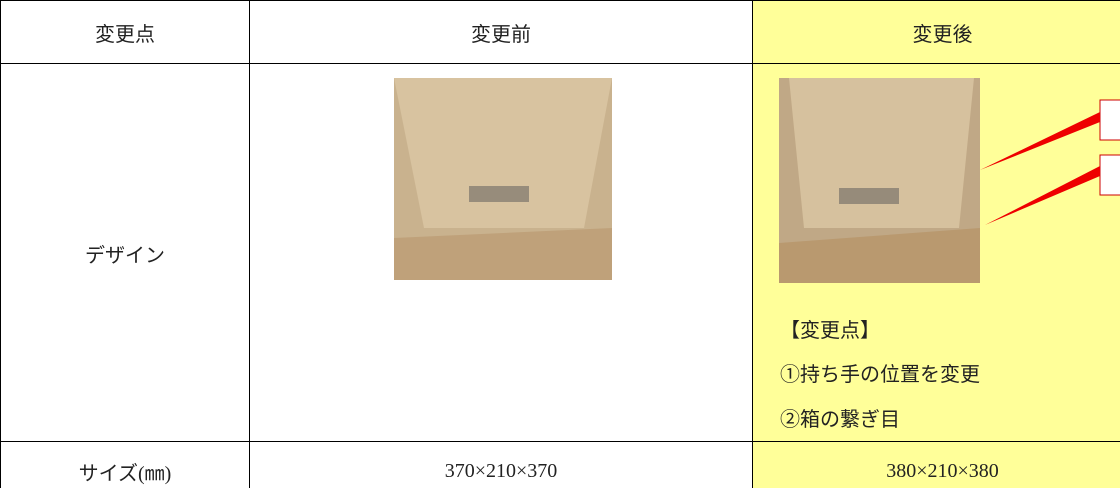 This screenshot has height=488, width=1120. Describe the element at coordinates (840, 420) in the screenshot. I see `note-text: ②箱の繋ぎ目` at that location.